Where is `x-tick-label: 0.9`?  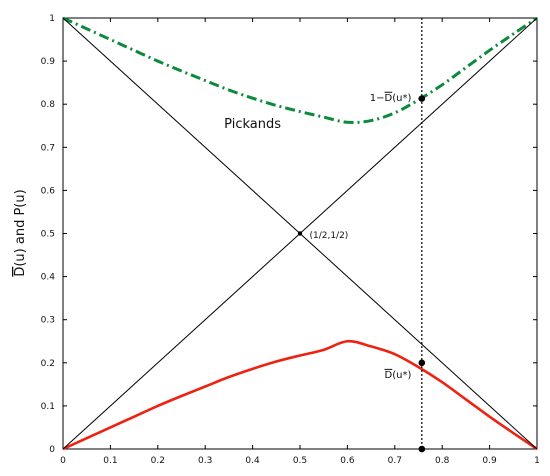 x-tick-label: 0.9 is located at coordinates (489, 461).